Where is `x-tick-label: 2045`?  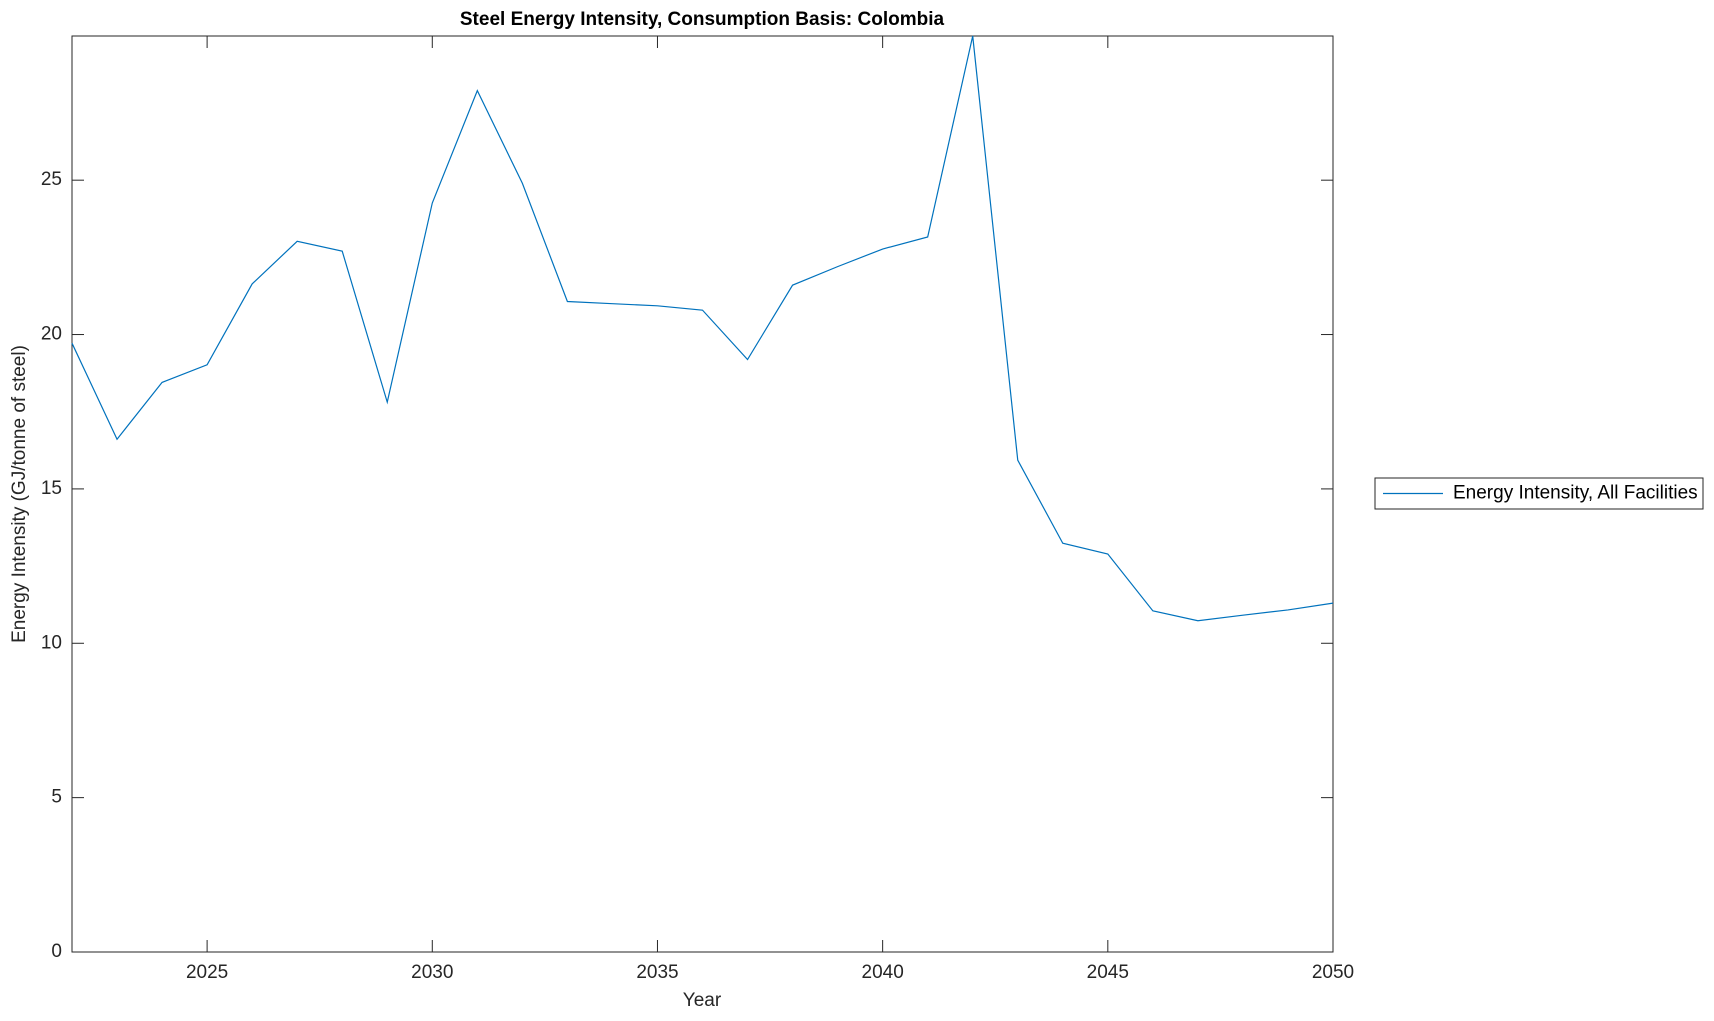
x-tick-label: 2045 is located at coordinates (1108, 972).